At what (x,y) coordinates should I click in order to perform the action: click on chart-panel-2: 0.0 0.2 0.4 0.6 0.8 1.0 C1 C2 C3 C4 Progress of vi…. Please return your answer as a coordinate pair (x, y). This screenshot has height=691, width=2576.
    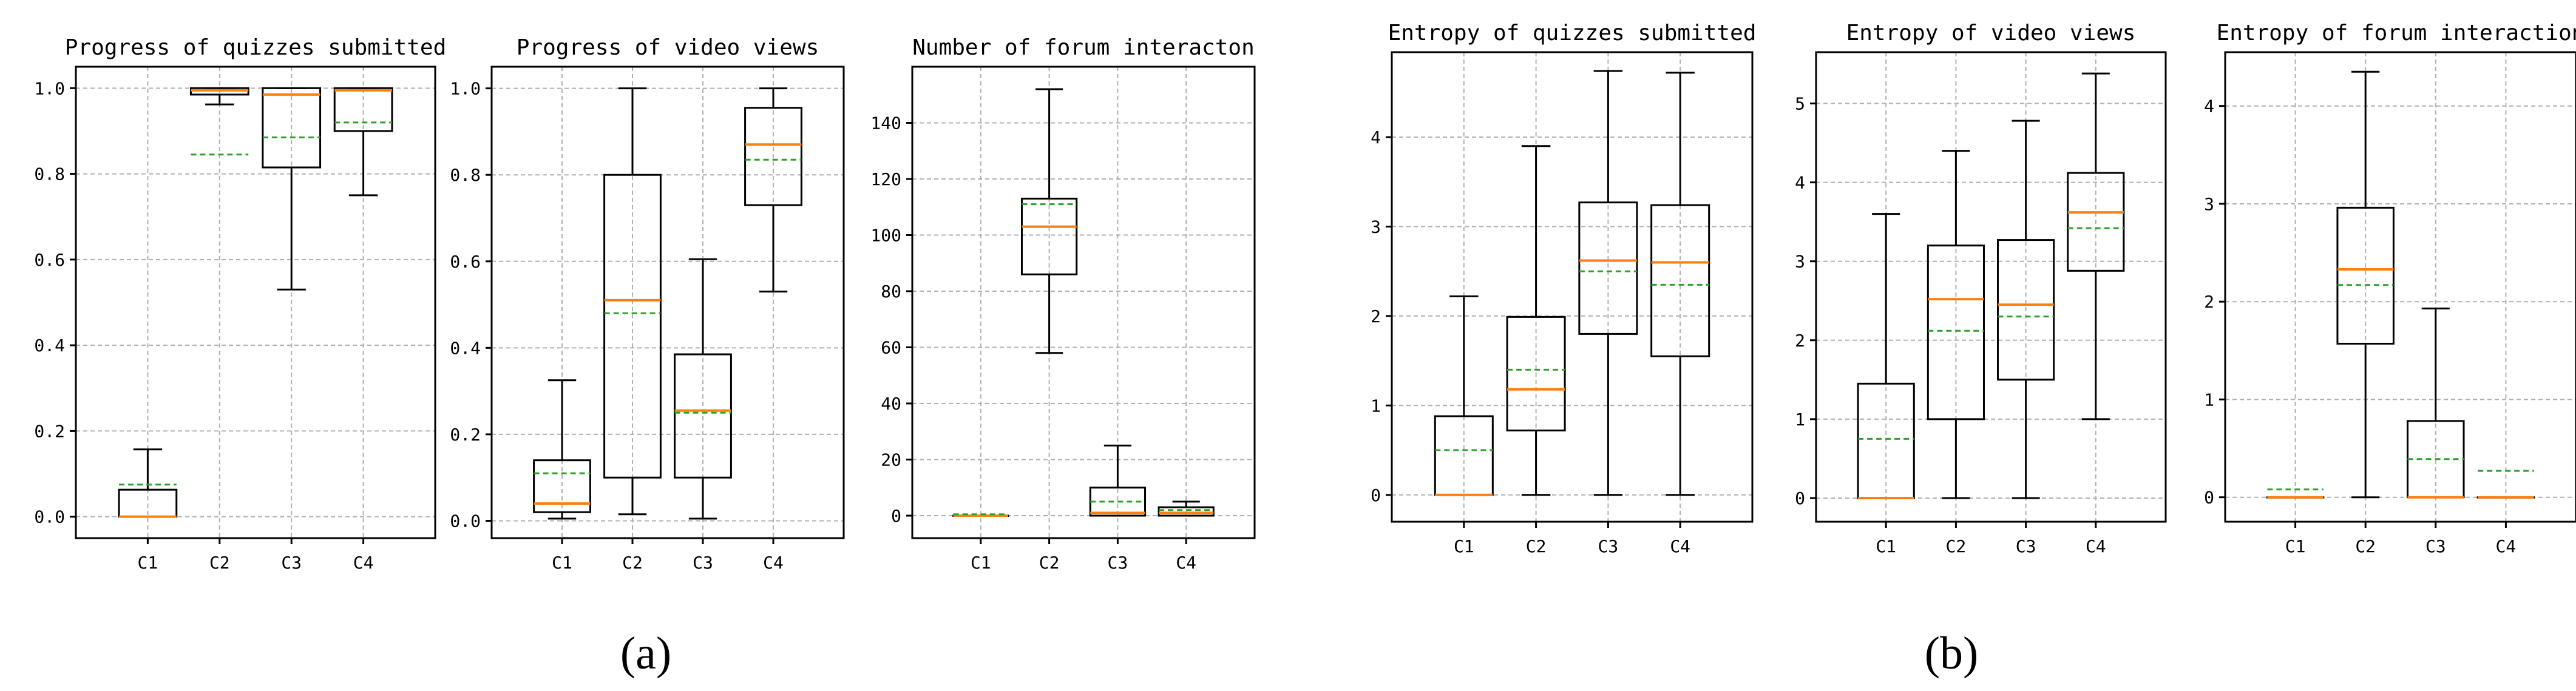
    Looking at the image, I should click on (648, 304).